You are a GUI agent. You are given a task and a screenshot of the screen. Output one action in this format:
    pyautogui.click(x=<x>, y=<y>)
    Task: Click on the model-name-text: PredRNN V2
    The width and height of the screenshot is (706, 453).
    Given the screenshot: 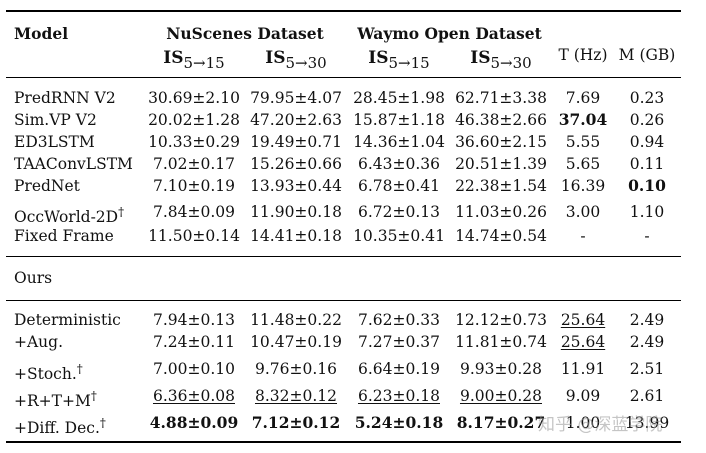 What is the action you would take?
    pyautogui.click(x=65, y=98)
    